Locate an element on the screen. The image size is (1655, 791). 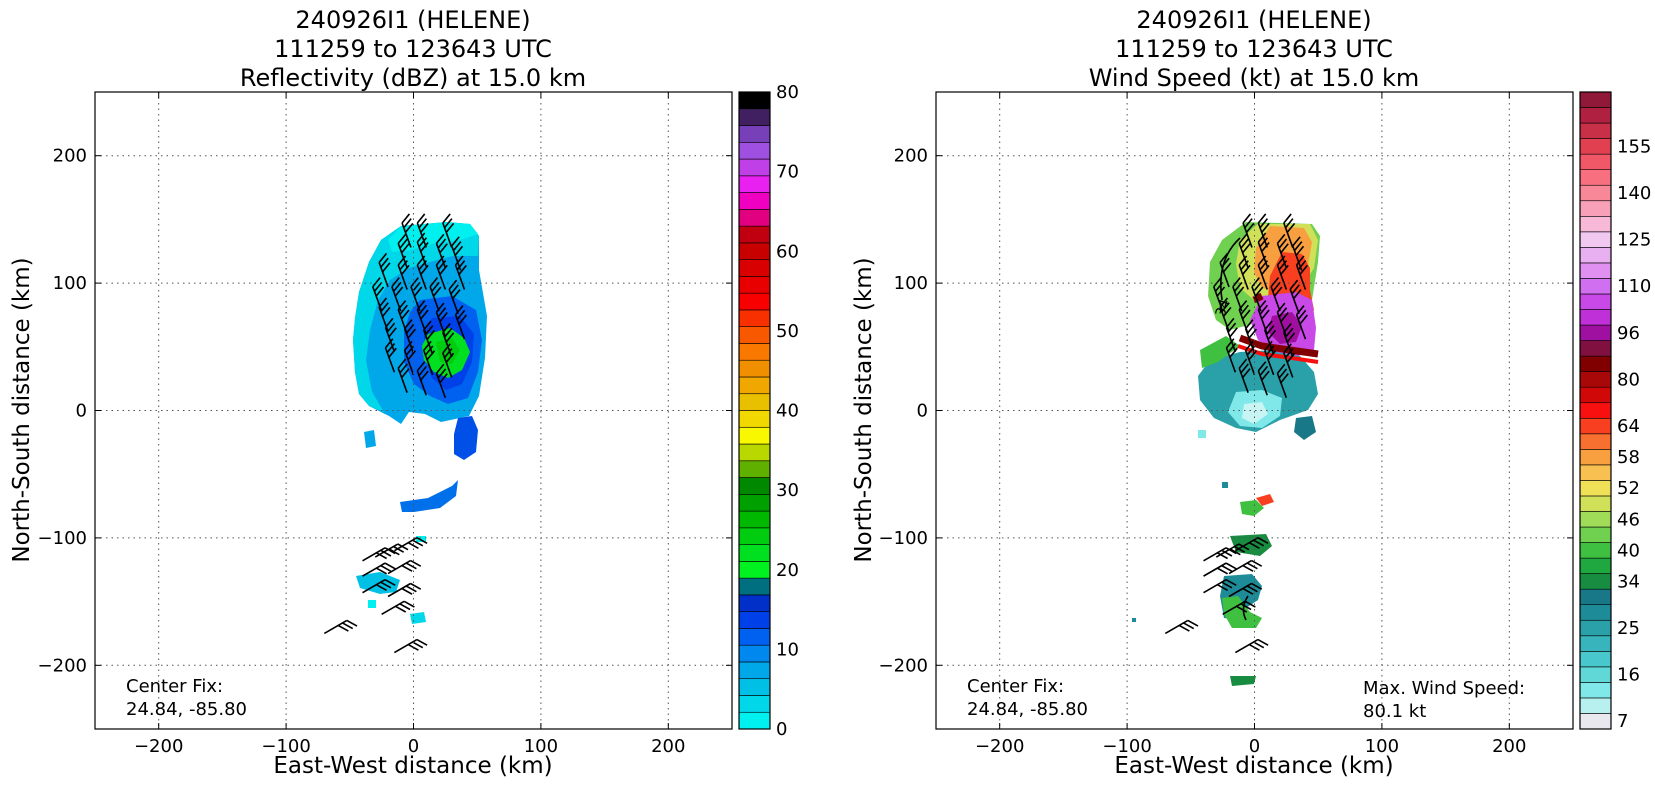
wind-colorbar-label: 96 is located at coordinates (1628, 333).